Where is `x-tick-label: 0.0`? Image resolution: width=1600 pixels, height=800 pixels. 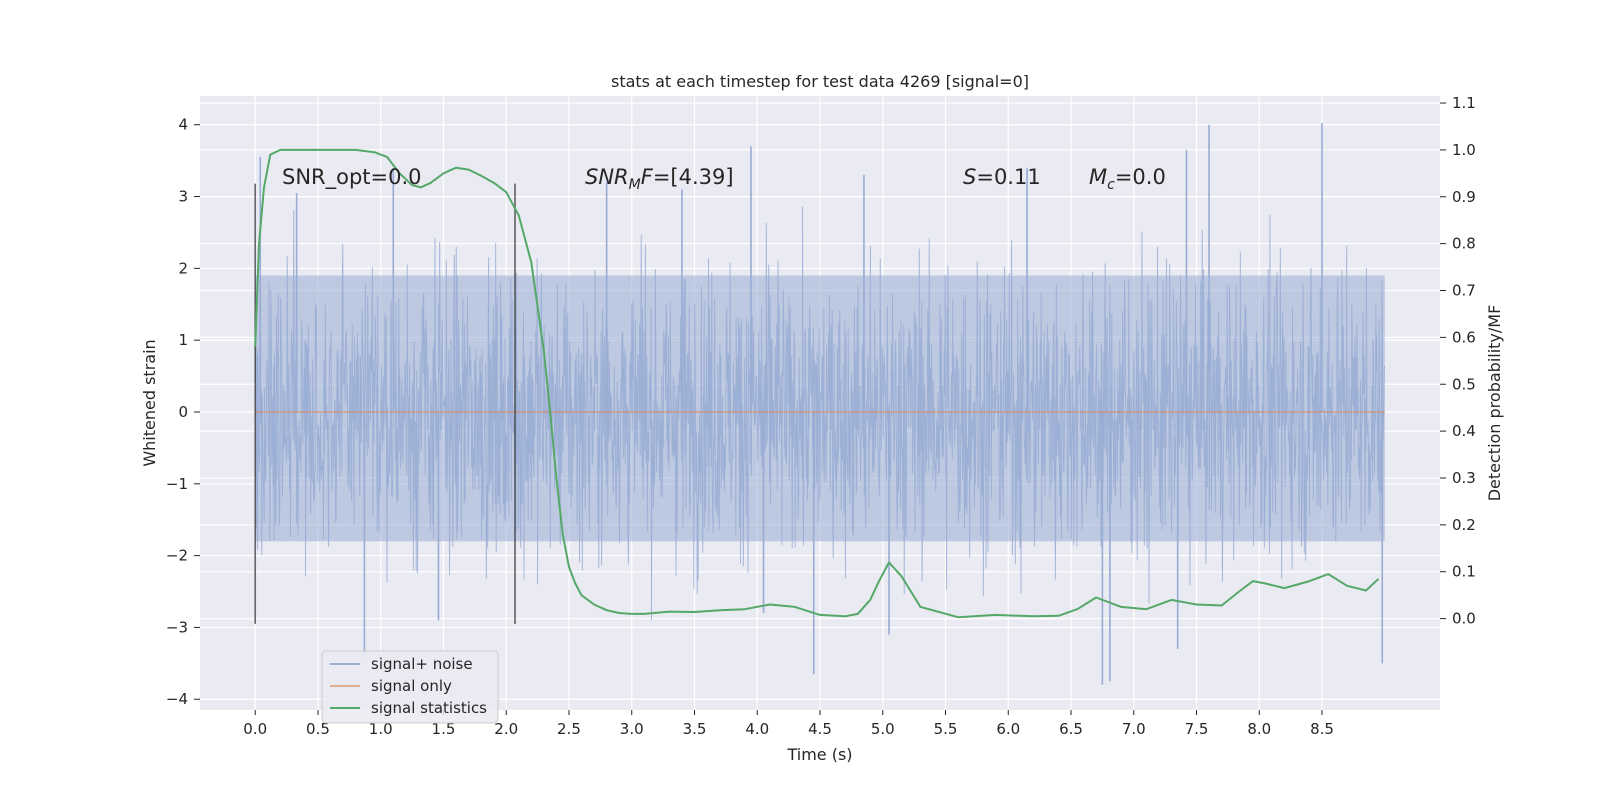
x-tick-label: 0.0 is located at coordinates (255, 729).